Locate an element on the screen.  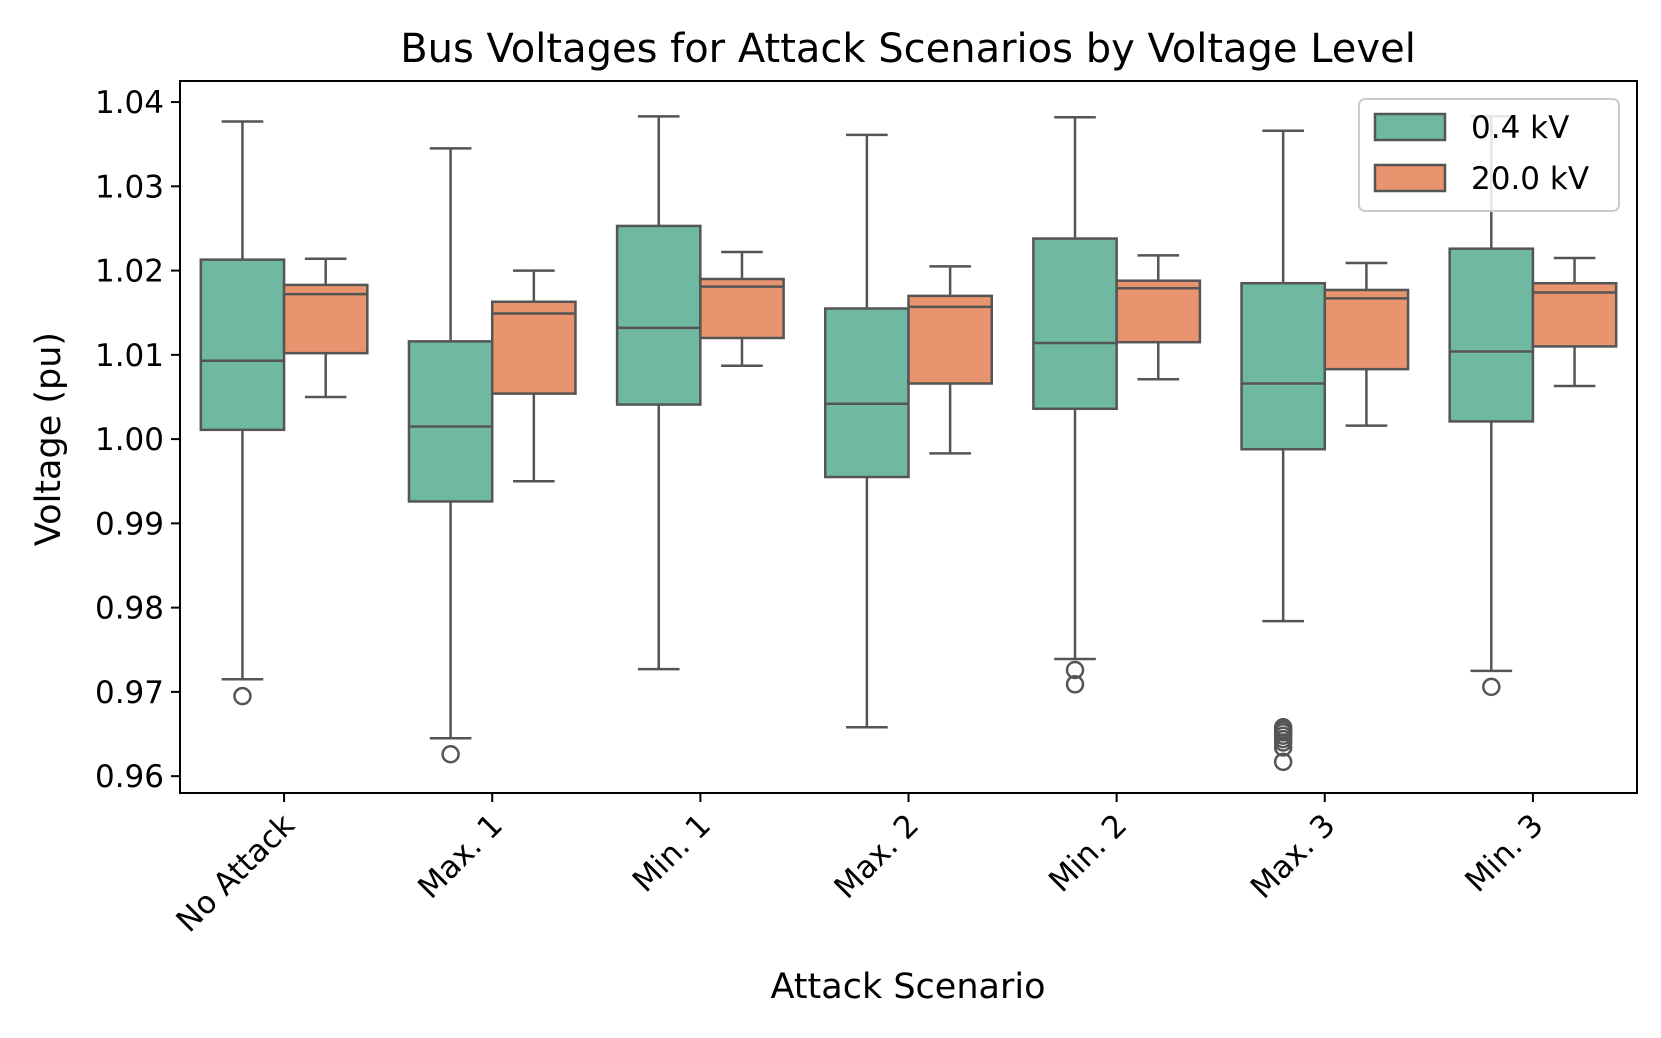
x-tick-label: Min. 3 is located at coordinates (1504, 853).